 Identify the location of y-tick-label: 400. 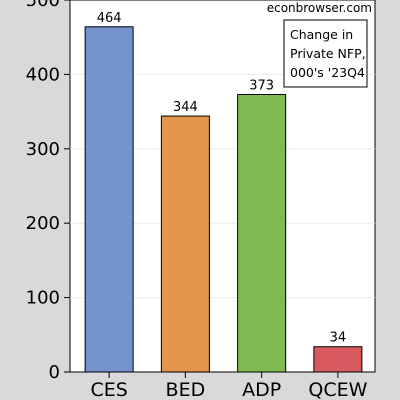
(43, 74).